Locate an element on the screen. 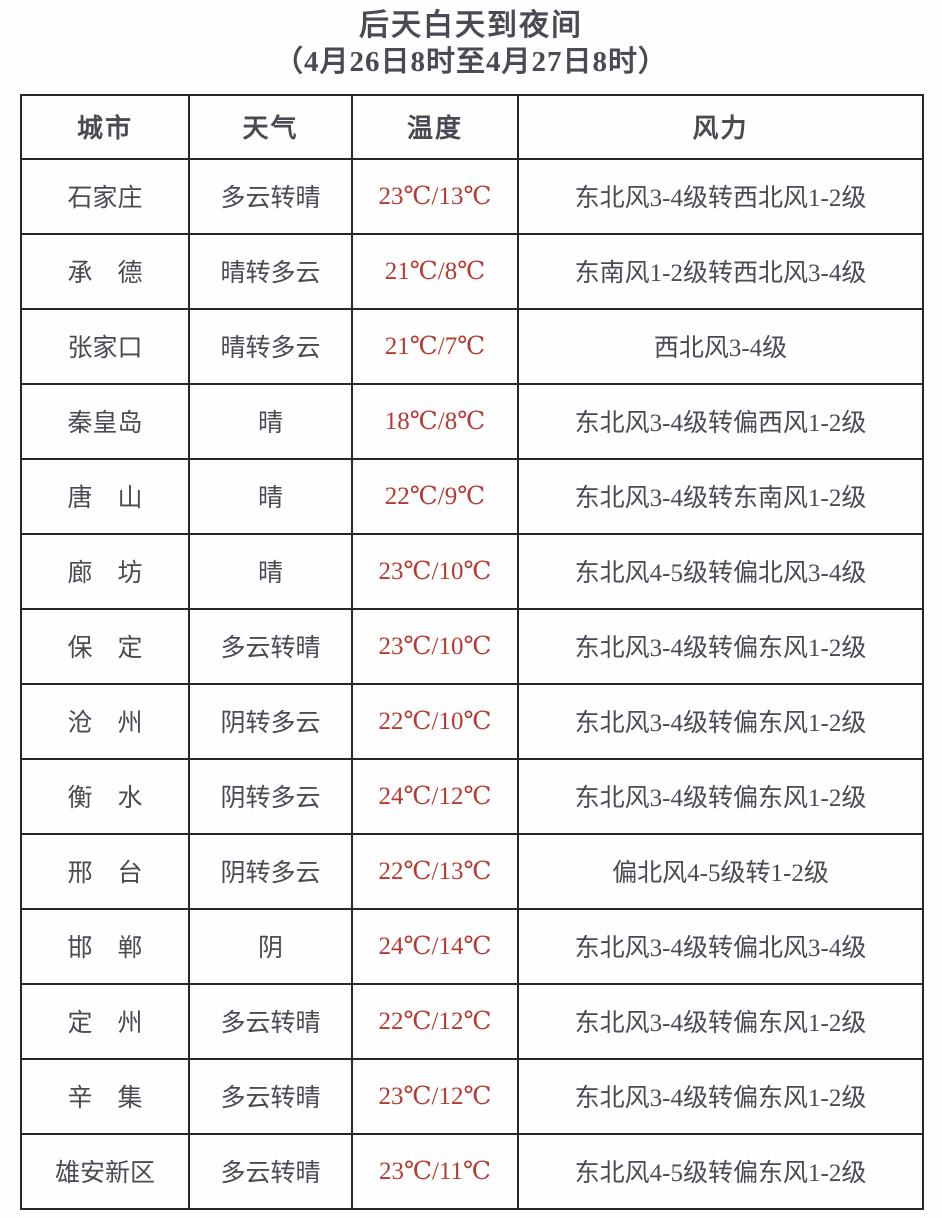 The height and width of the screenshot is (1218, 942). table-row: 石家庄 多云转晴 23℃/13℃ 东北风3-4级转西北风1-2级 is located at coordinates (472, 196).